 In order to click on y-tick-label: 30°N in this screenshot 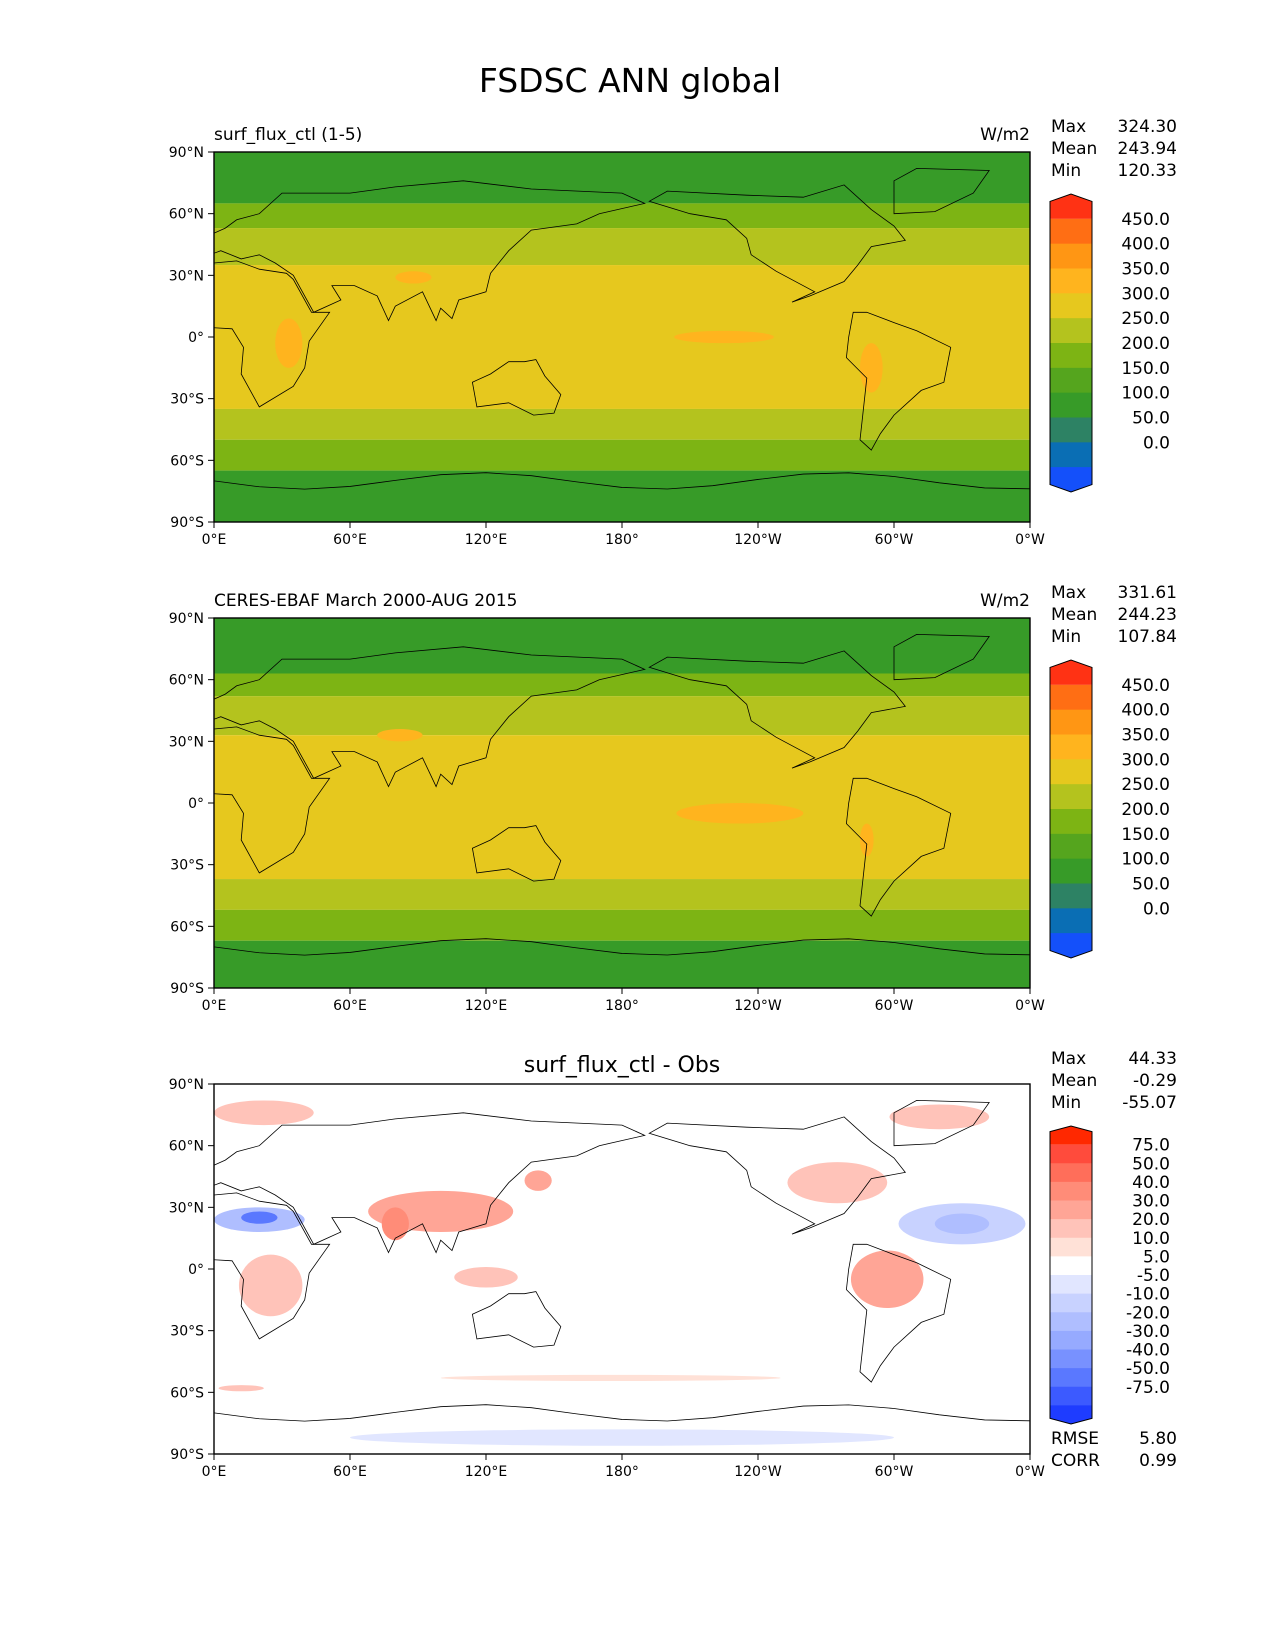, I will do `click(186, 1208)`.